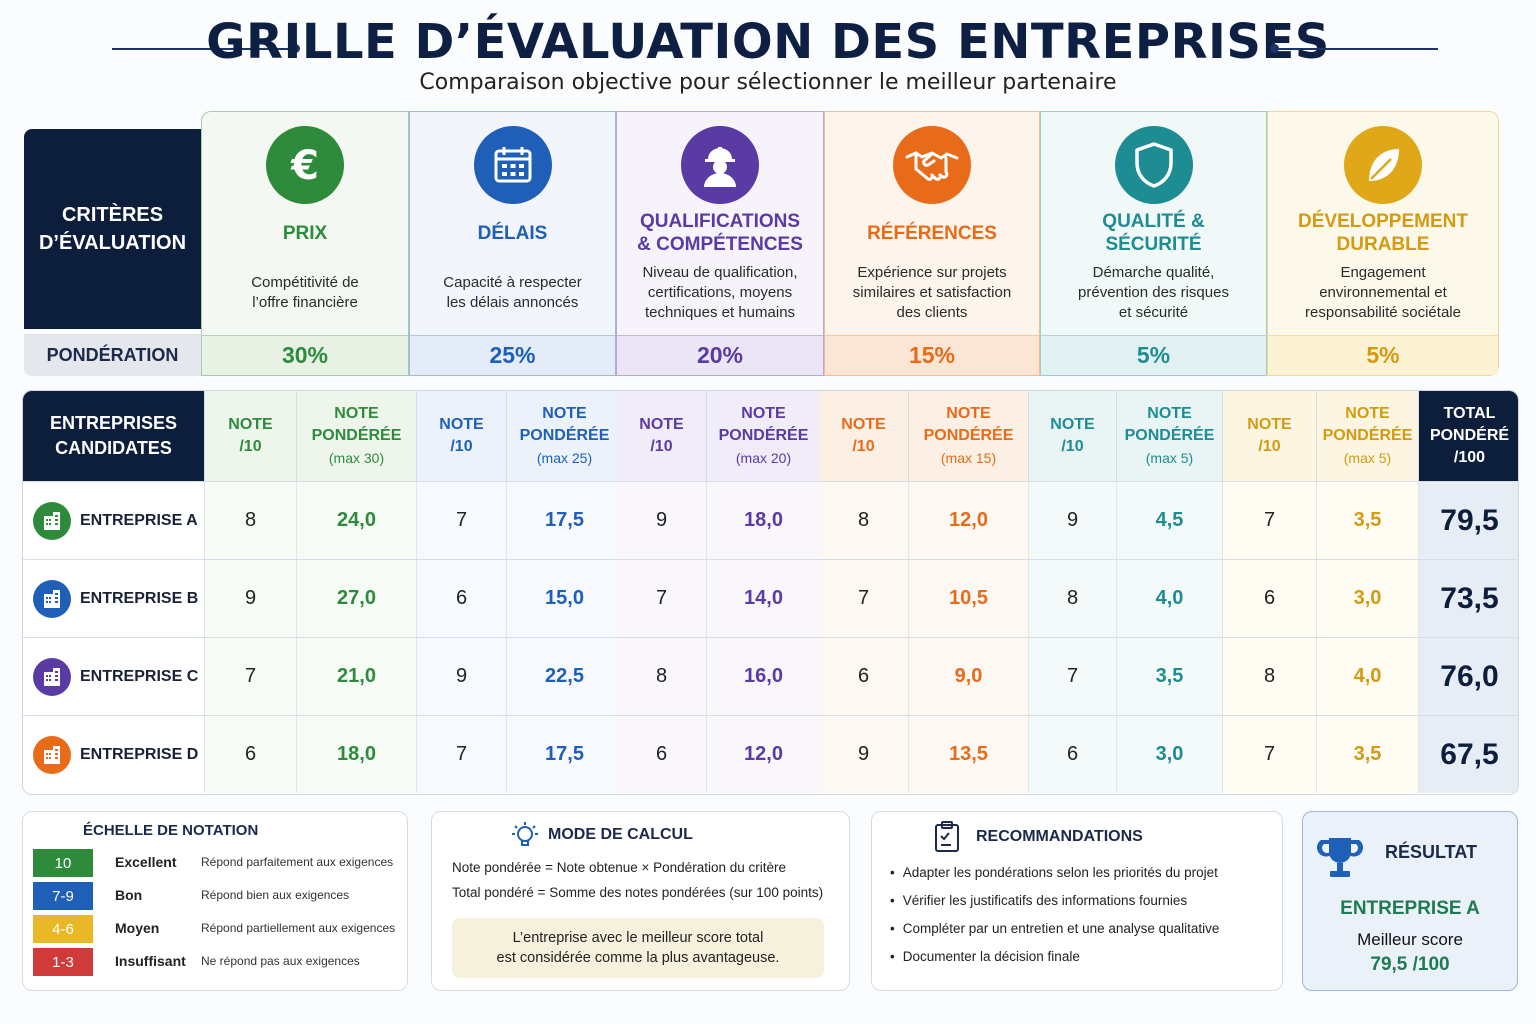 This screenshot has height=1024, width=1536. What do you see at coordinates (720, 233) in the screenshot?
I see `criterion-name: QUALIFICATIONS & COMPÉTENCES` at bounding box center [720, 233].